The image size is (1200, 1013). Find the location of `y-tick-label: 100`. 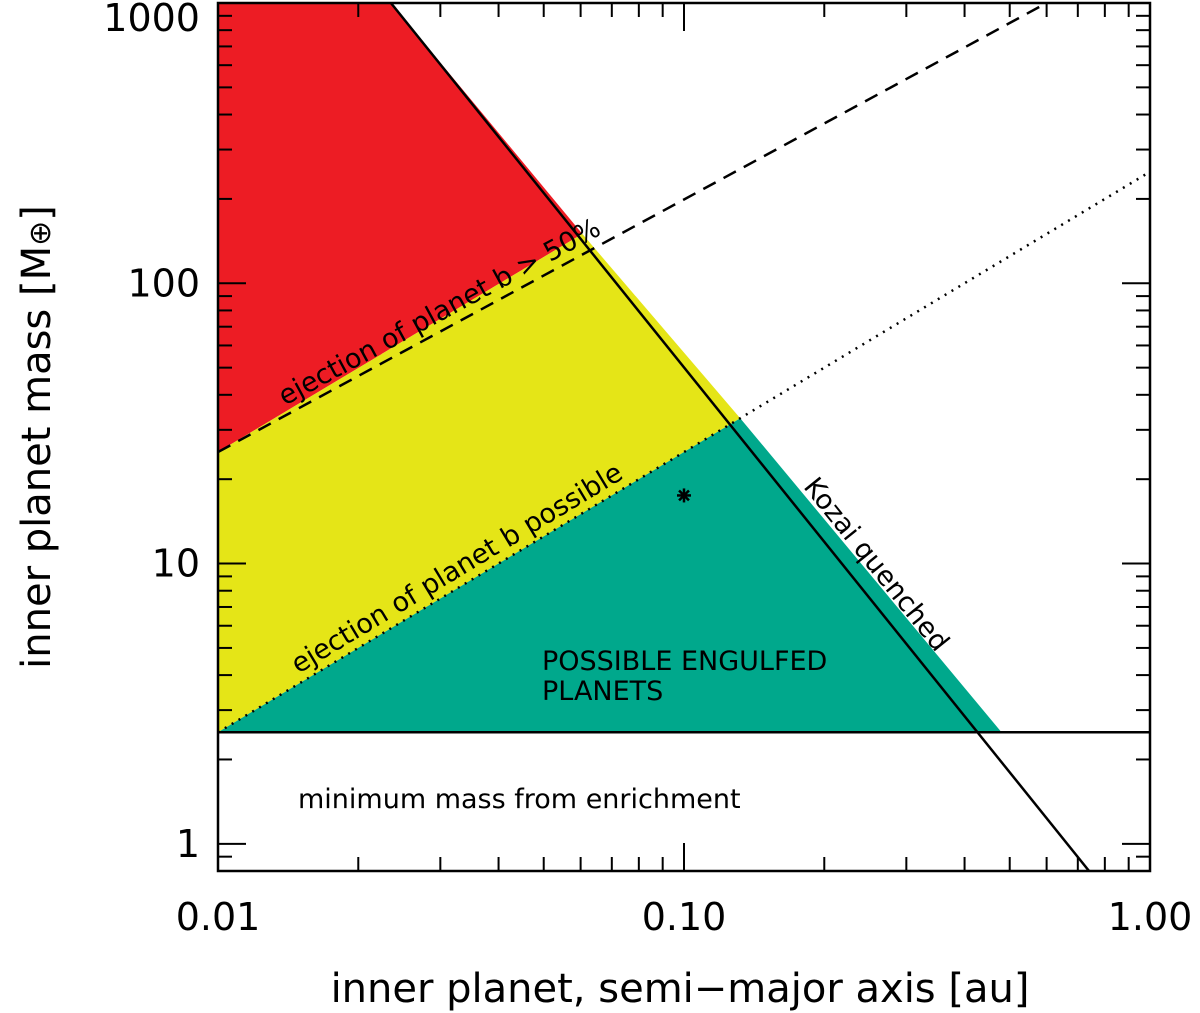

y-tick-label: 100 is located at coordinates (163, 283).